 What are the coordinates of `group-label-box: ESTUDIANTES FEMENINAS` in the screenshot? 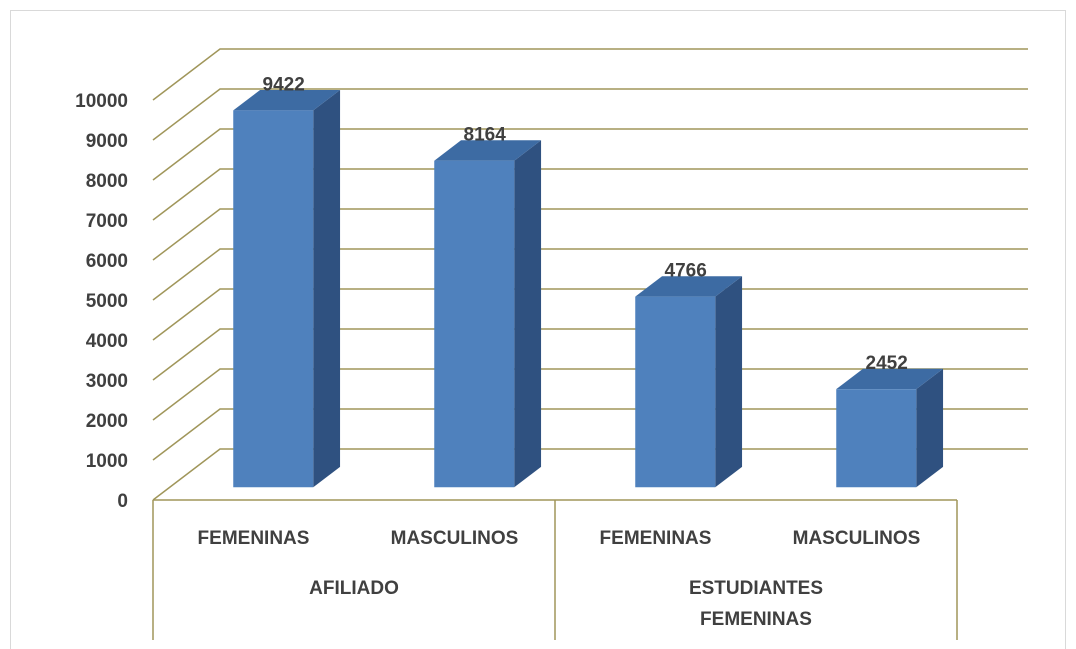 It's located at (756, 604).